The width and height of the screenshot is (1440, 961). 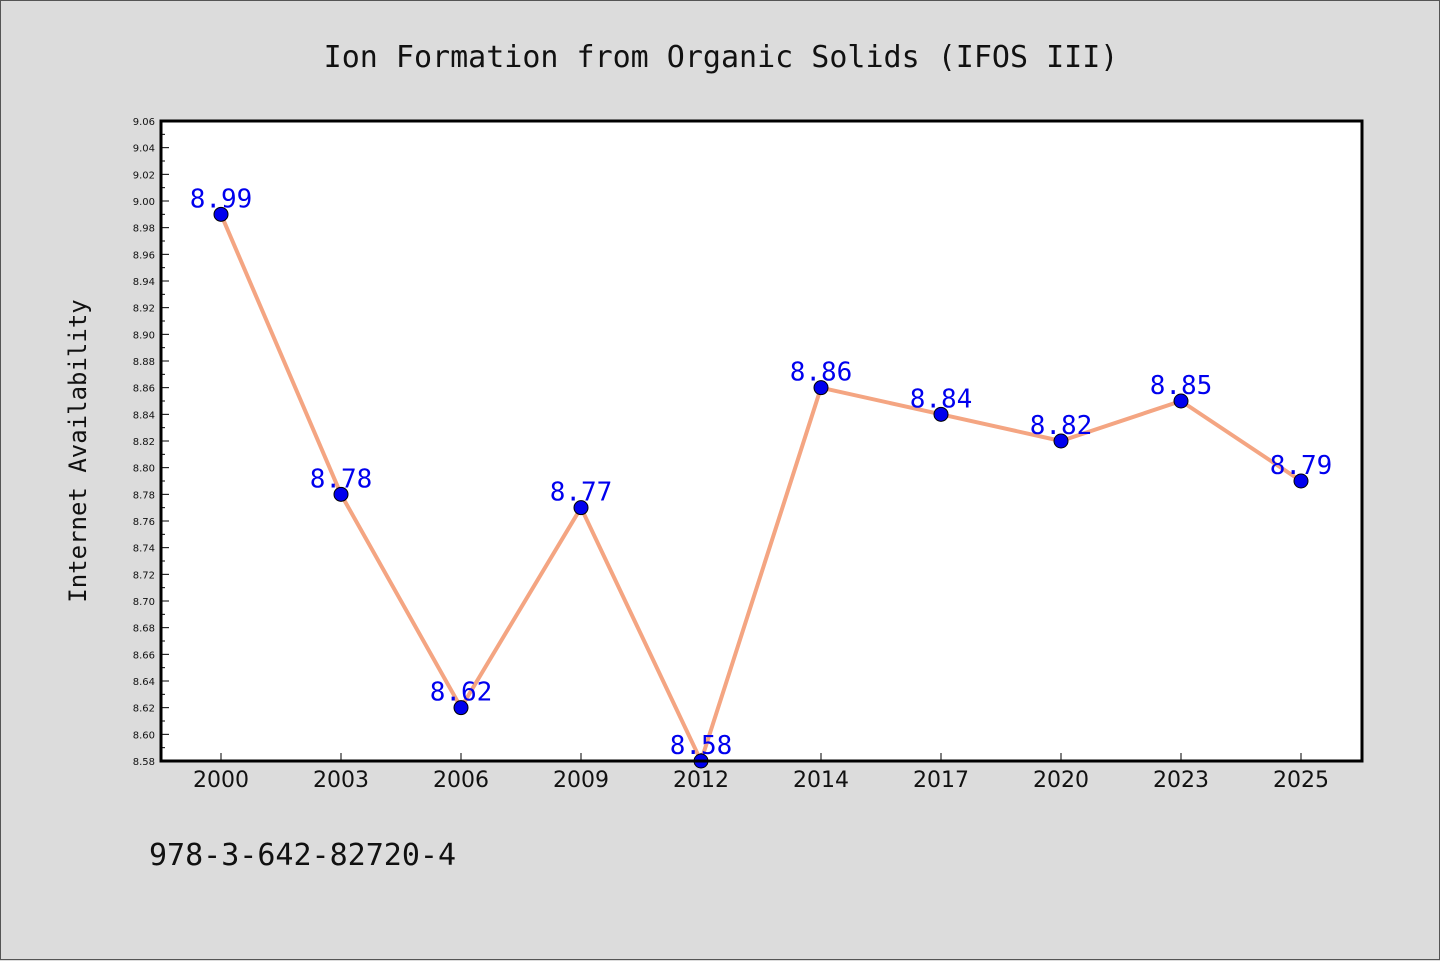 I want to click on y-tick-label: 8.88, so click(x=144, y=362).